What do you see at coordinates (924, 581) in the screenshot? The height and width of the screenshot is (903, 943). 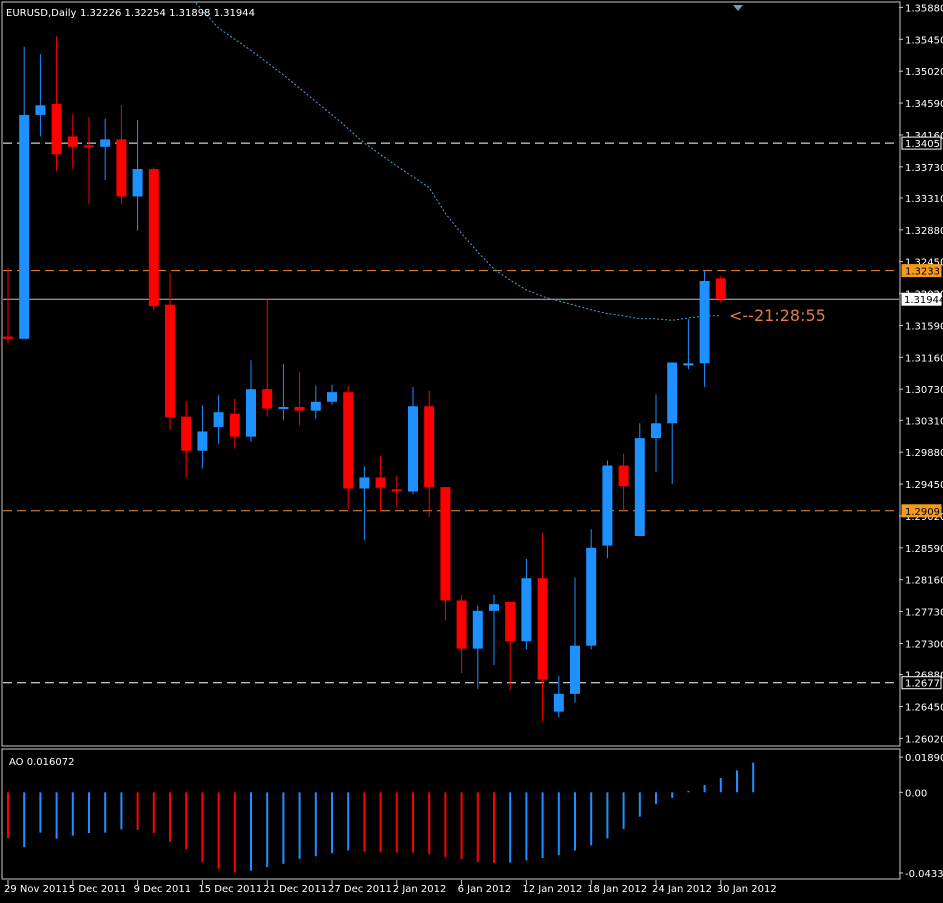 I see `price-tick-label: 1.28160` at bounding box center [924, 581].